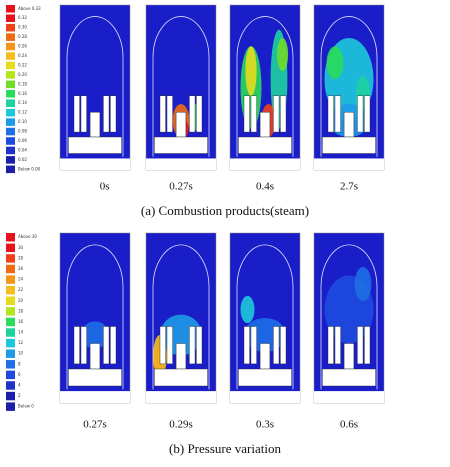 Image resolution: width=450 pixels, height=467 pixels. Describe the element at coordinates (225, 210) in the screenshot. I see `caption-a: (a) Combustion products(steam)` at that location.